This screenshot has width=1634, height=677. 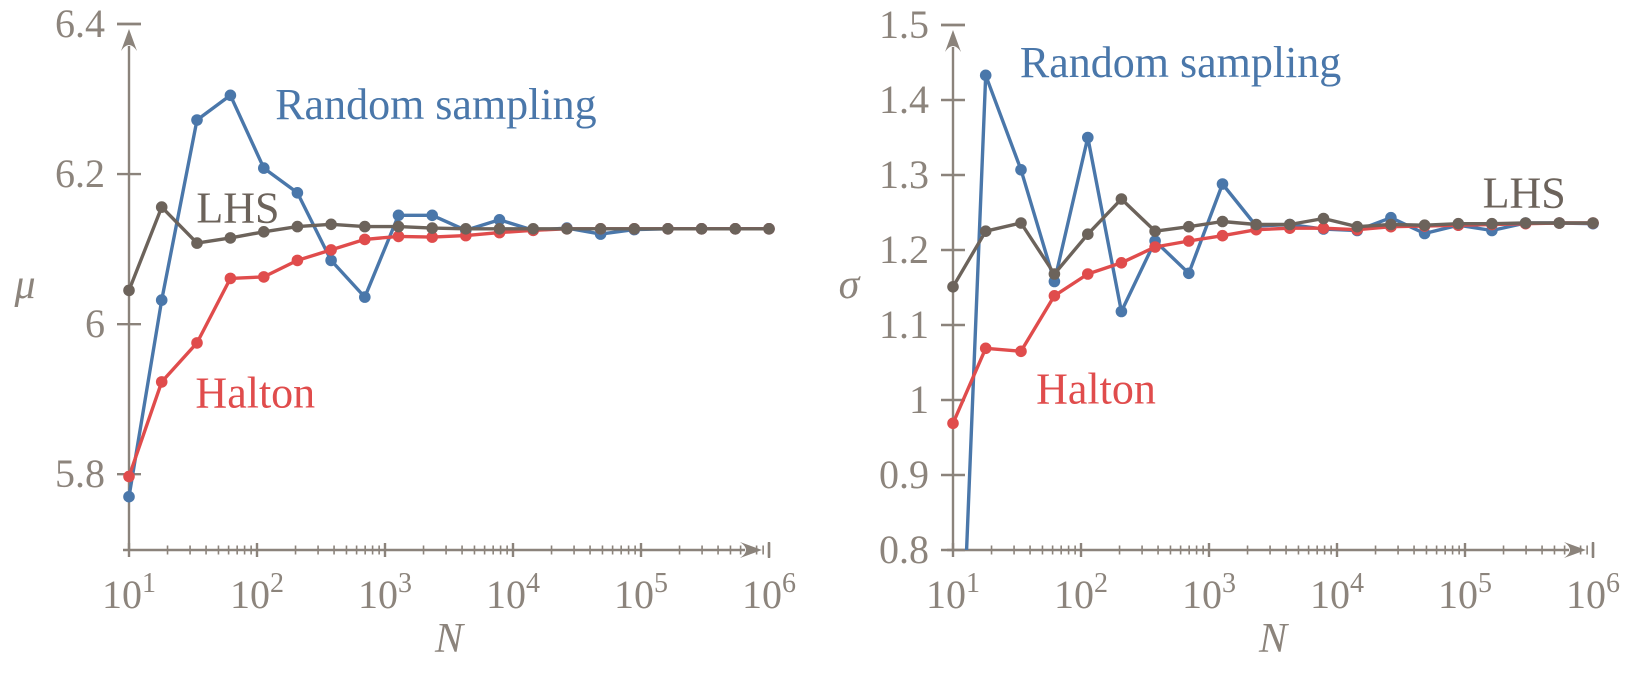 I want to click on x-tick-label: 10³, so click(x=385, y=592).